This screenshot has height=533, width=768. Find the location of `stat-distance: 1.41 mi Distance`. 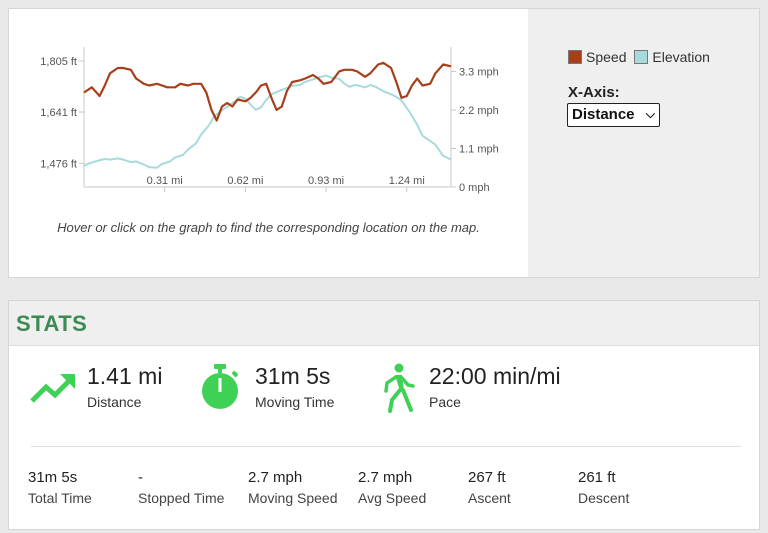

stat-distance: 1.41 mi Distance is located at coordinates (124, 386).